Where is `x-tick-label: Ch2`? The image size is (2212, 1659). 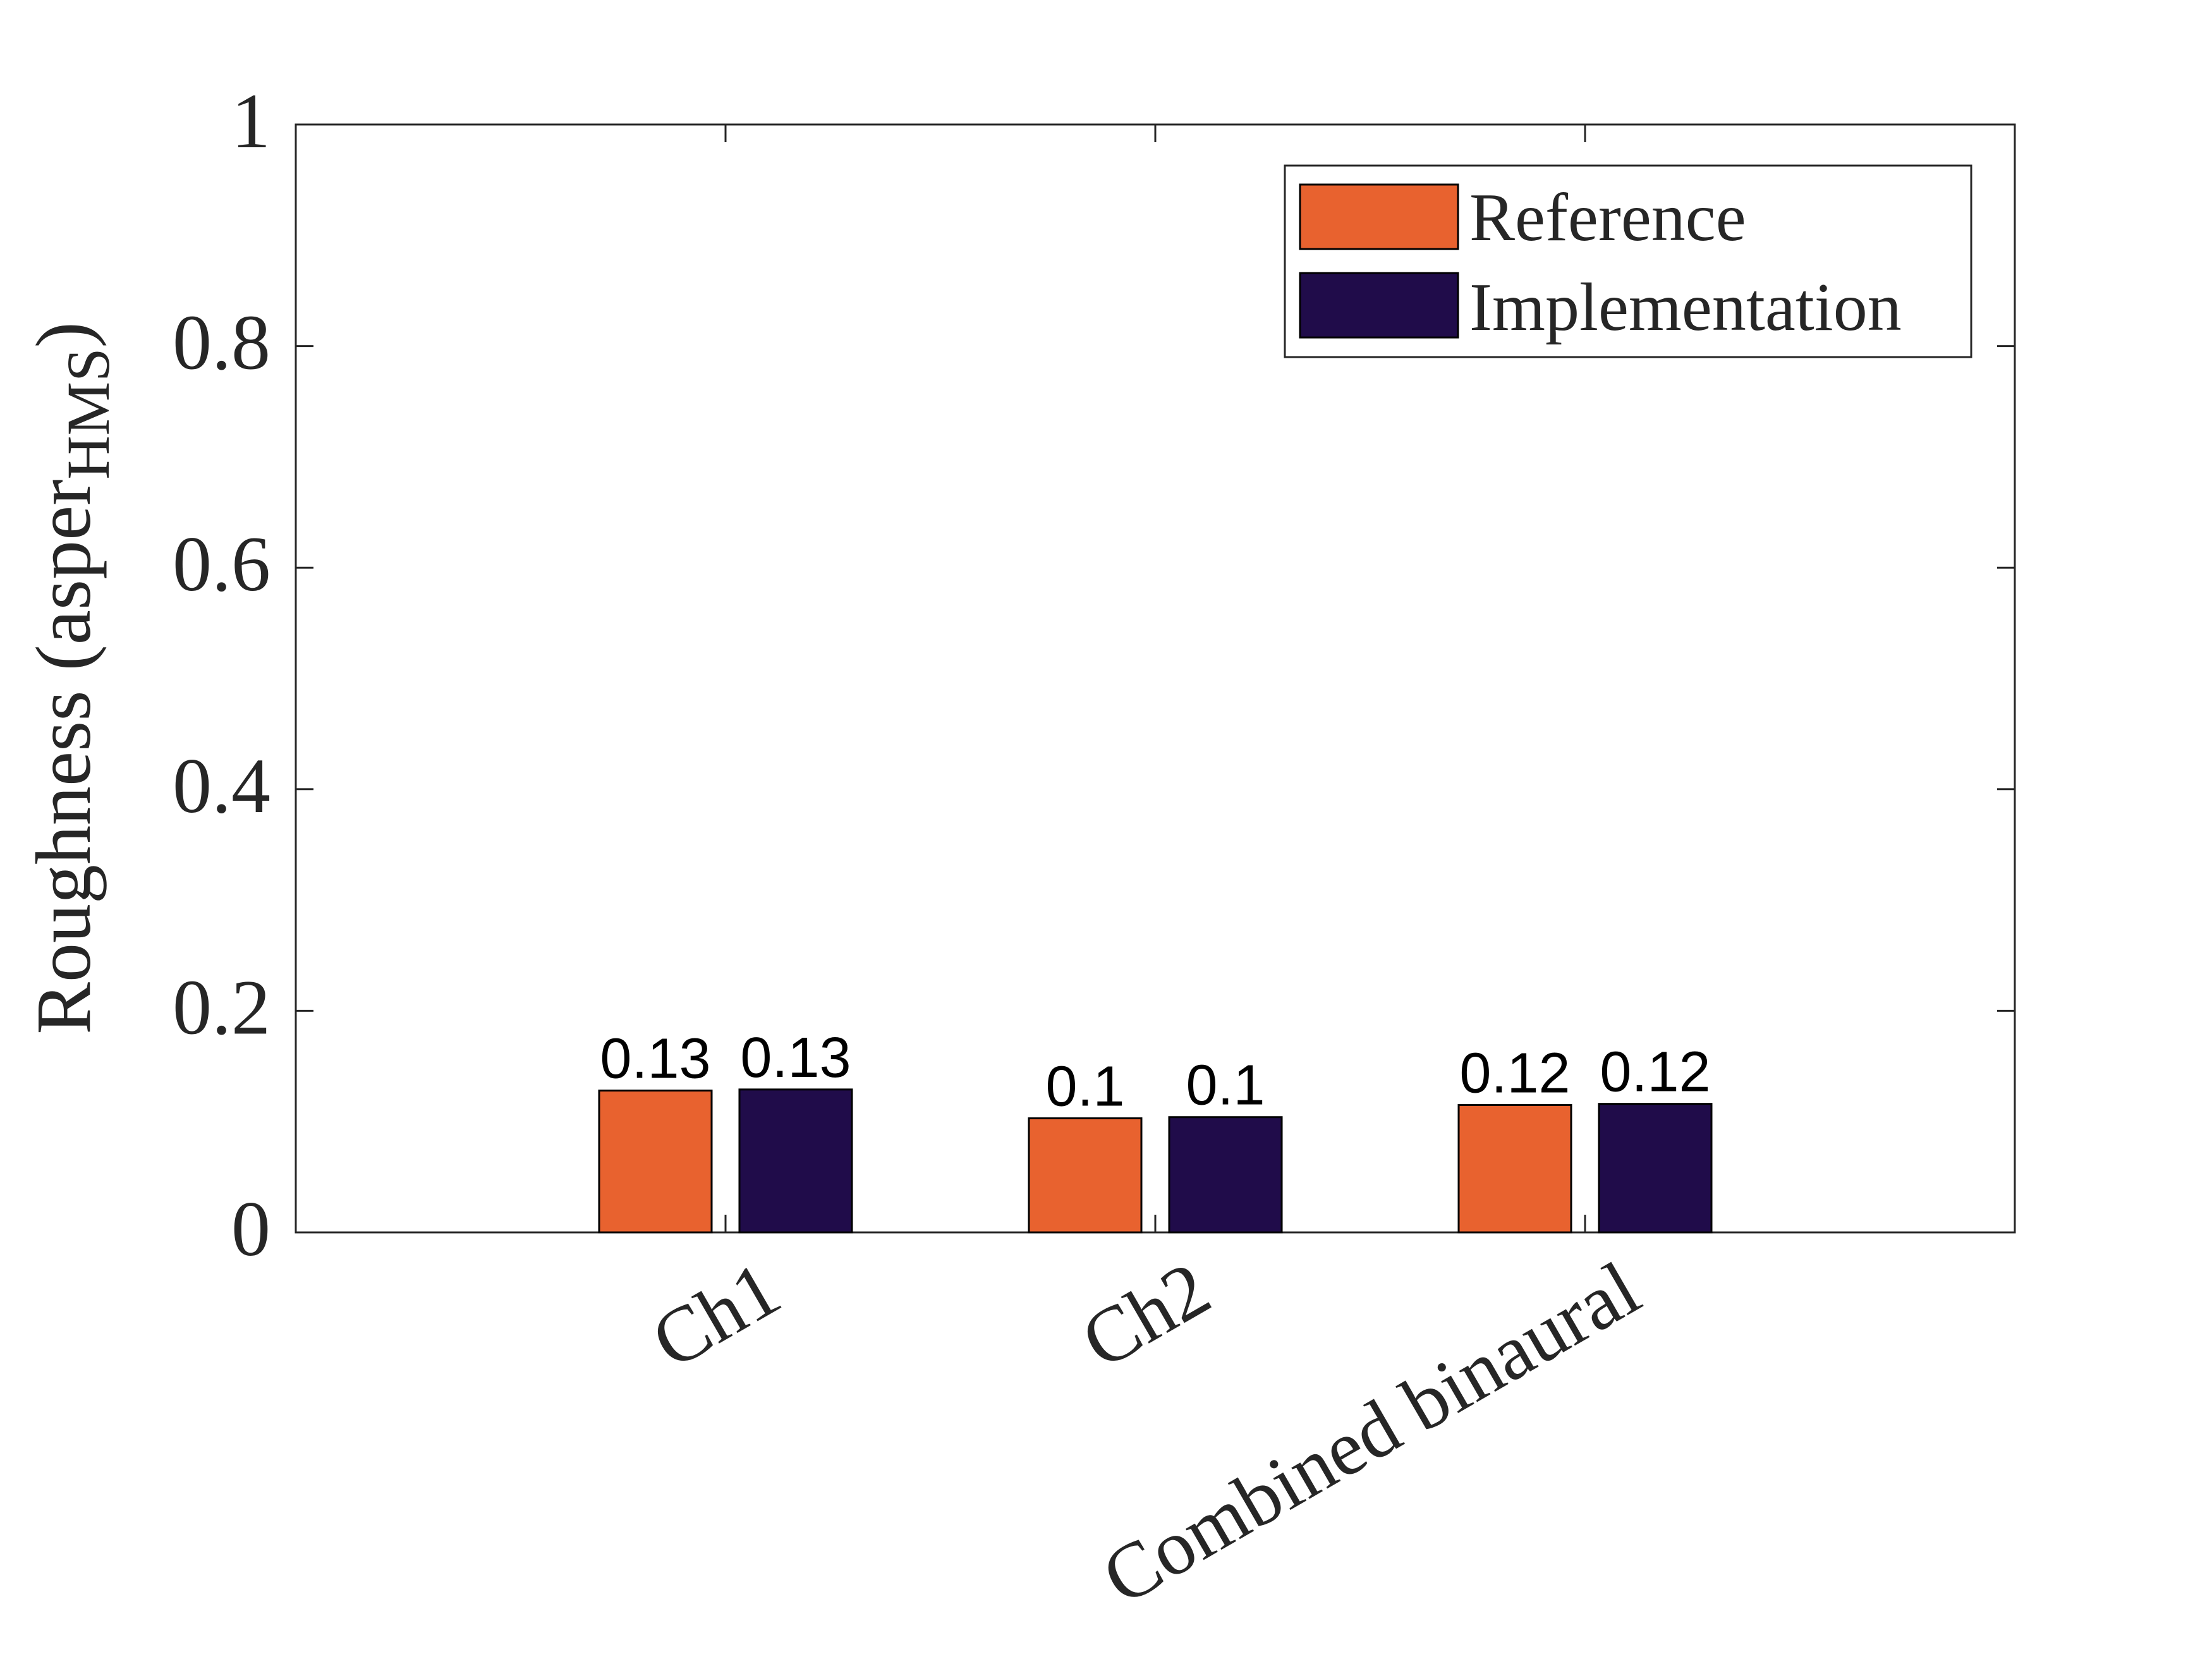
x-tick-label: Ch2 is located at coordinates (1145, 1315).